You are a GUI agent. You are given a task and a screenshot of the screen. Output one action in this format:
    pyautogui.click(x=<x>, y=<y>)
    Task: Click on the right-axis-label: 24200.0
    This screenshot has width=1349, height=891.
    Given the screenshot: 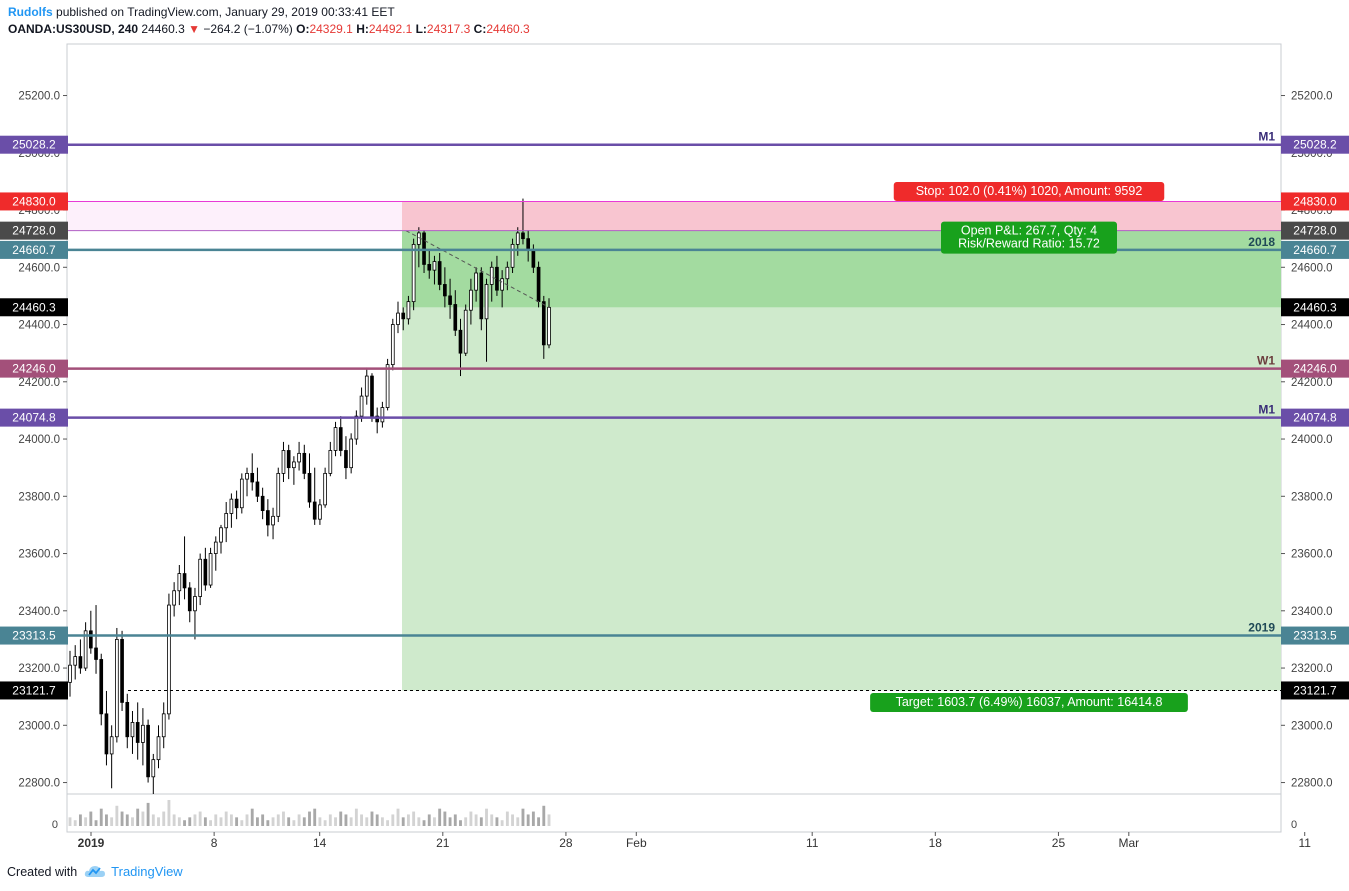 What is the action you would take?
    pyautogui.click(x=1312, y=383)
    